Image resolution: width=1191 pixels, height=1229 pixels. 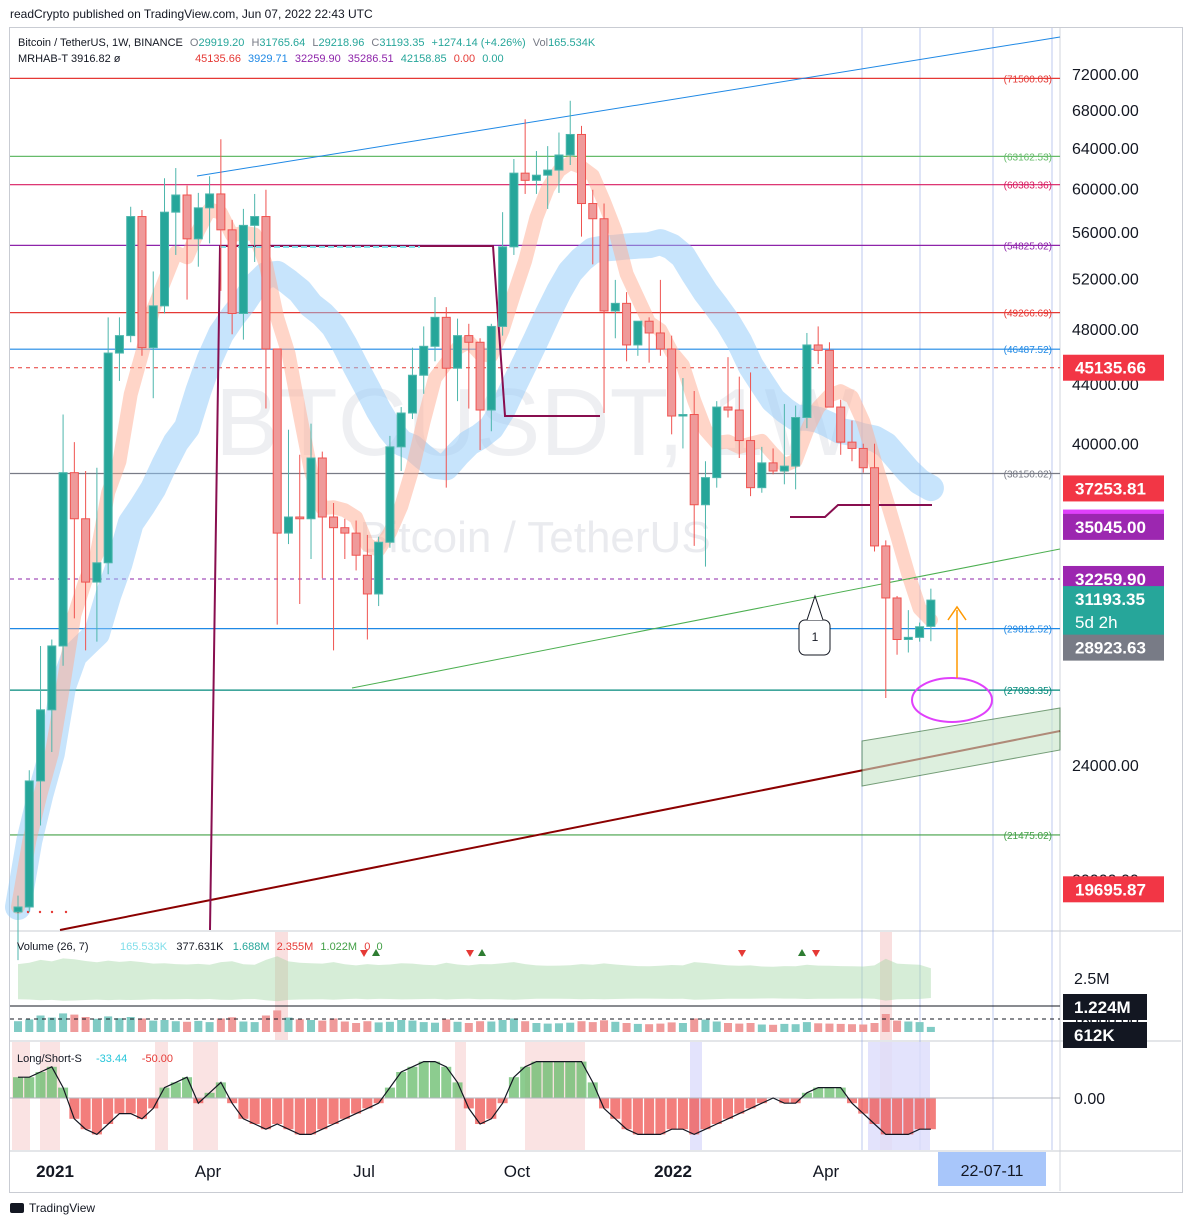 I want to click on callout-label: 1, so click(x=815, y=637).